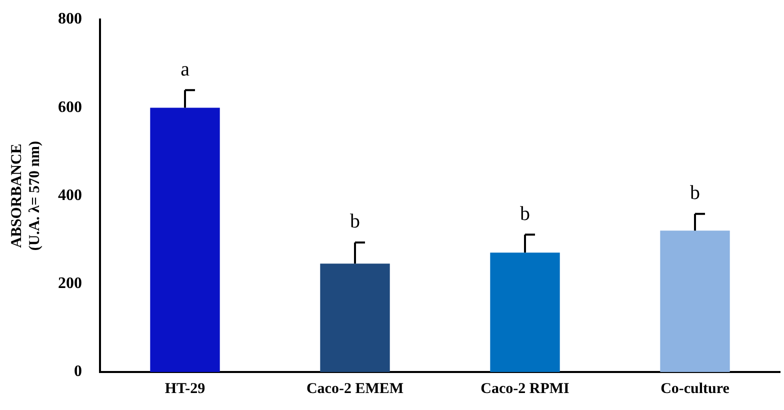 Image resolution: width=784 pixels, height=410 pixels. Describe the element at coordinates (70, 19) in the screenshot. I see `y-tick-label: 800` at that location.